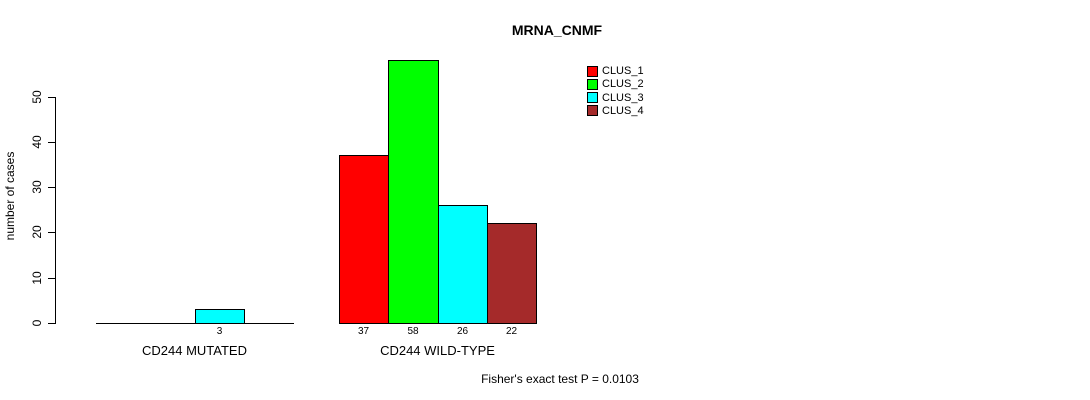 This screenshot has width=1090, height=400. Describe the element at coordinates (37, 142) in the screenshot. I see `y-tick-label-40: 40` at that location.